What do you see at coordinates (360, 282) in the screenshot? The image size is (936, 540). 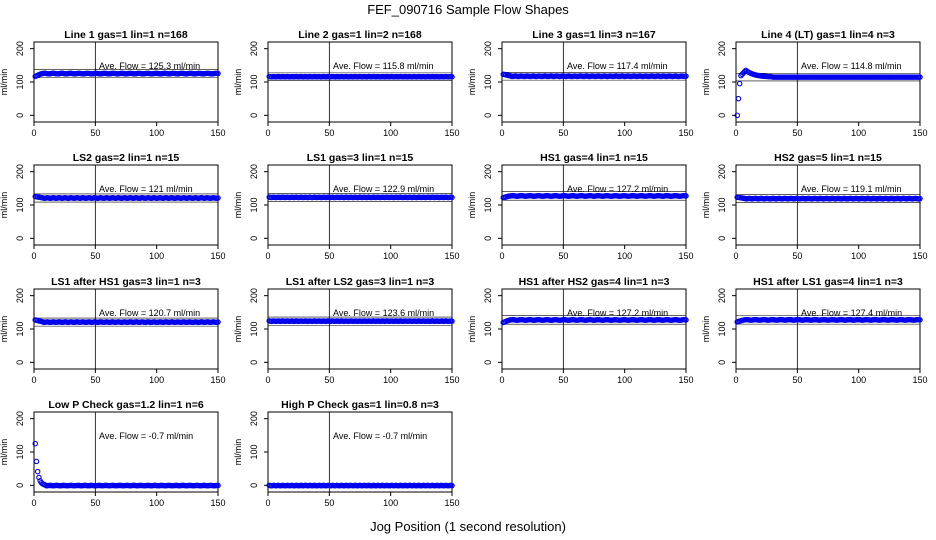 I see `panel-title: LS1 after LS2 gas=3 lin=1 n=3` at bounding box center [360, 282].